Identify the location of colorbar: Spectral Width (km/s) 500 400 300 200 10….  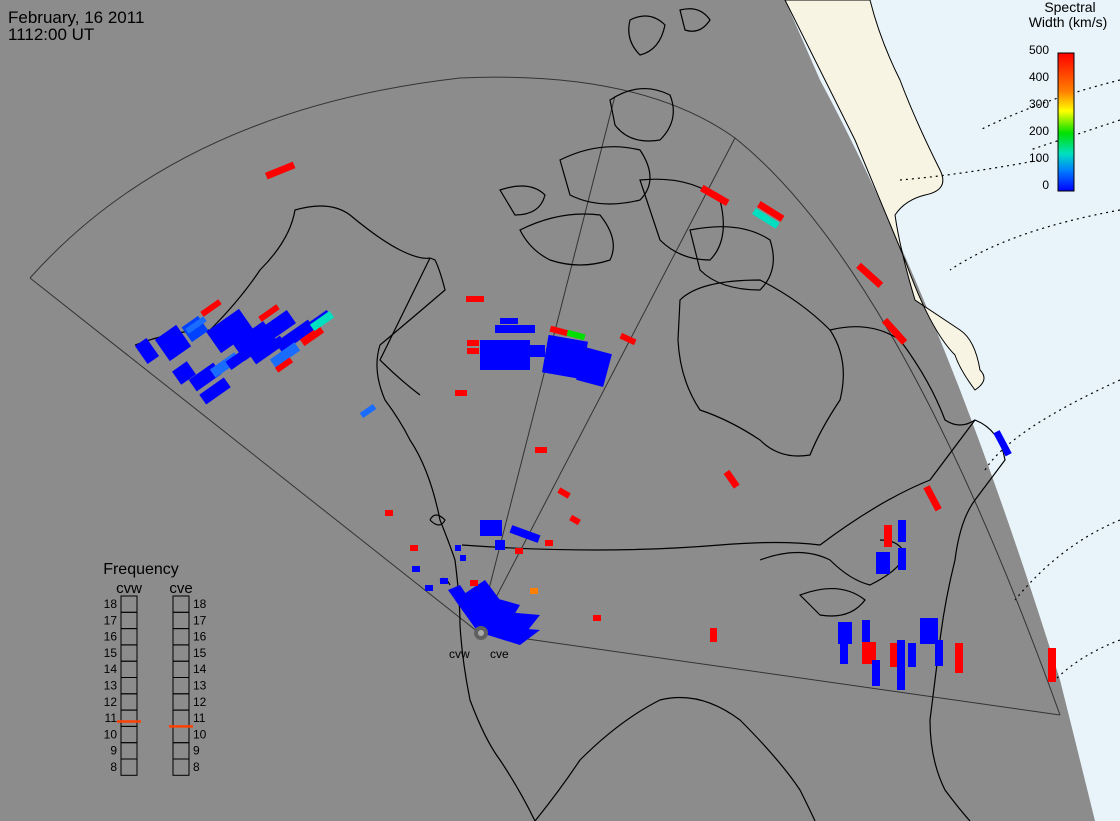
(1068, 96).